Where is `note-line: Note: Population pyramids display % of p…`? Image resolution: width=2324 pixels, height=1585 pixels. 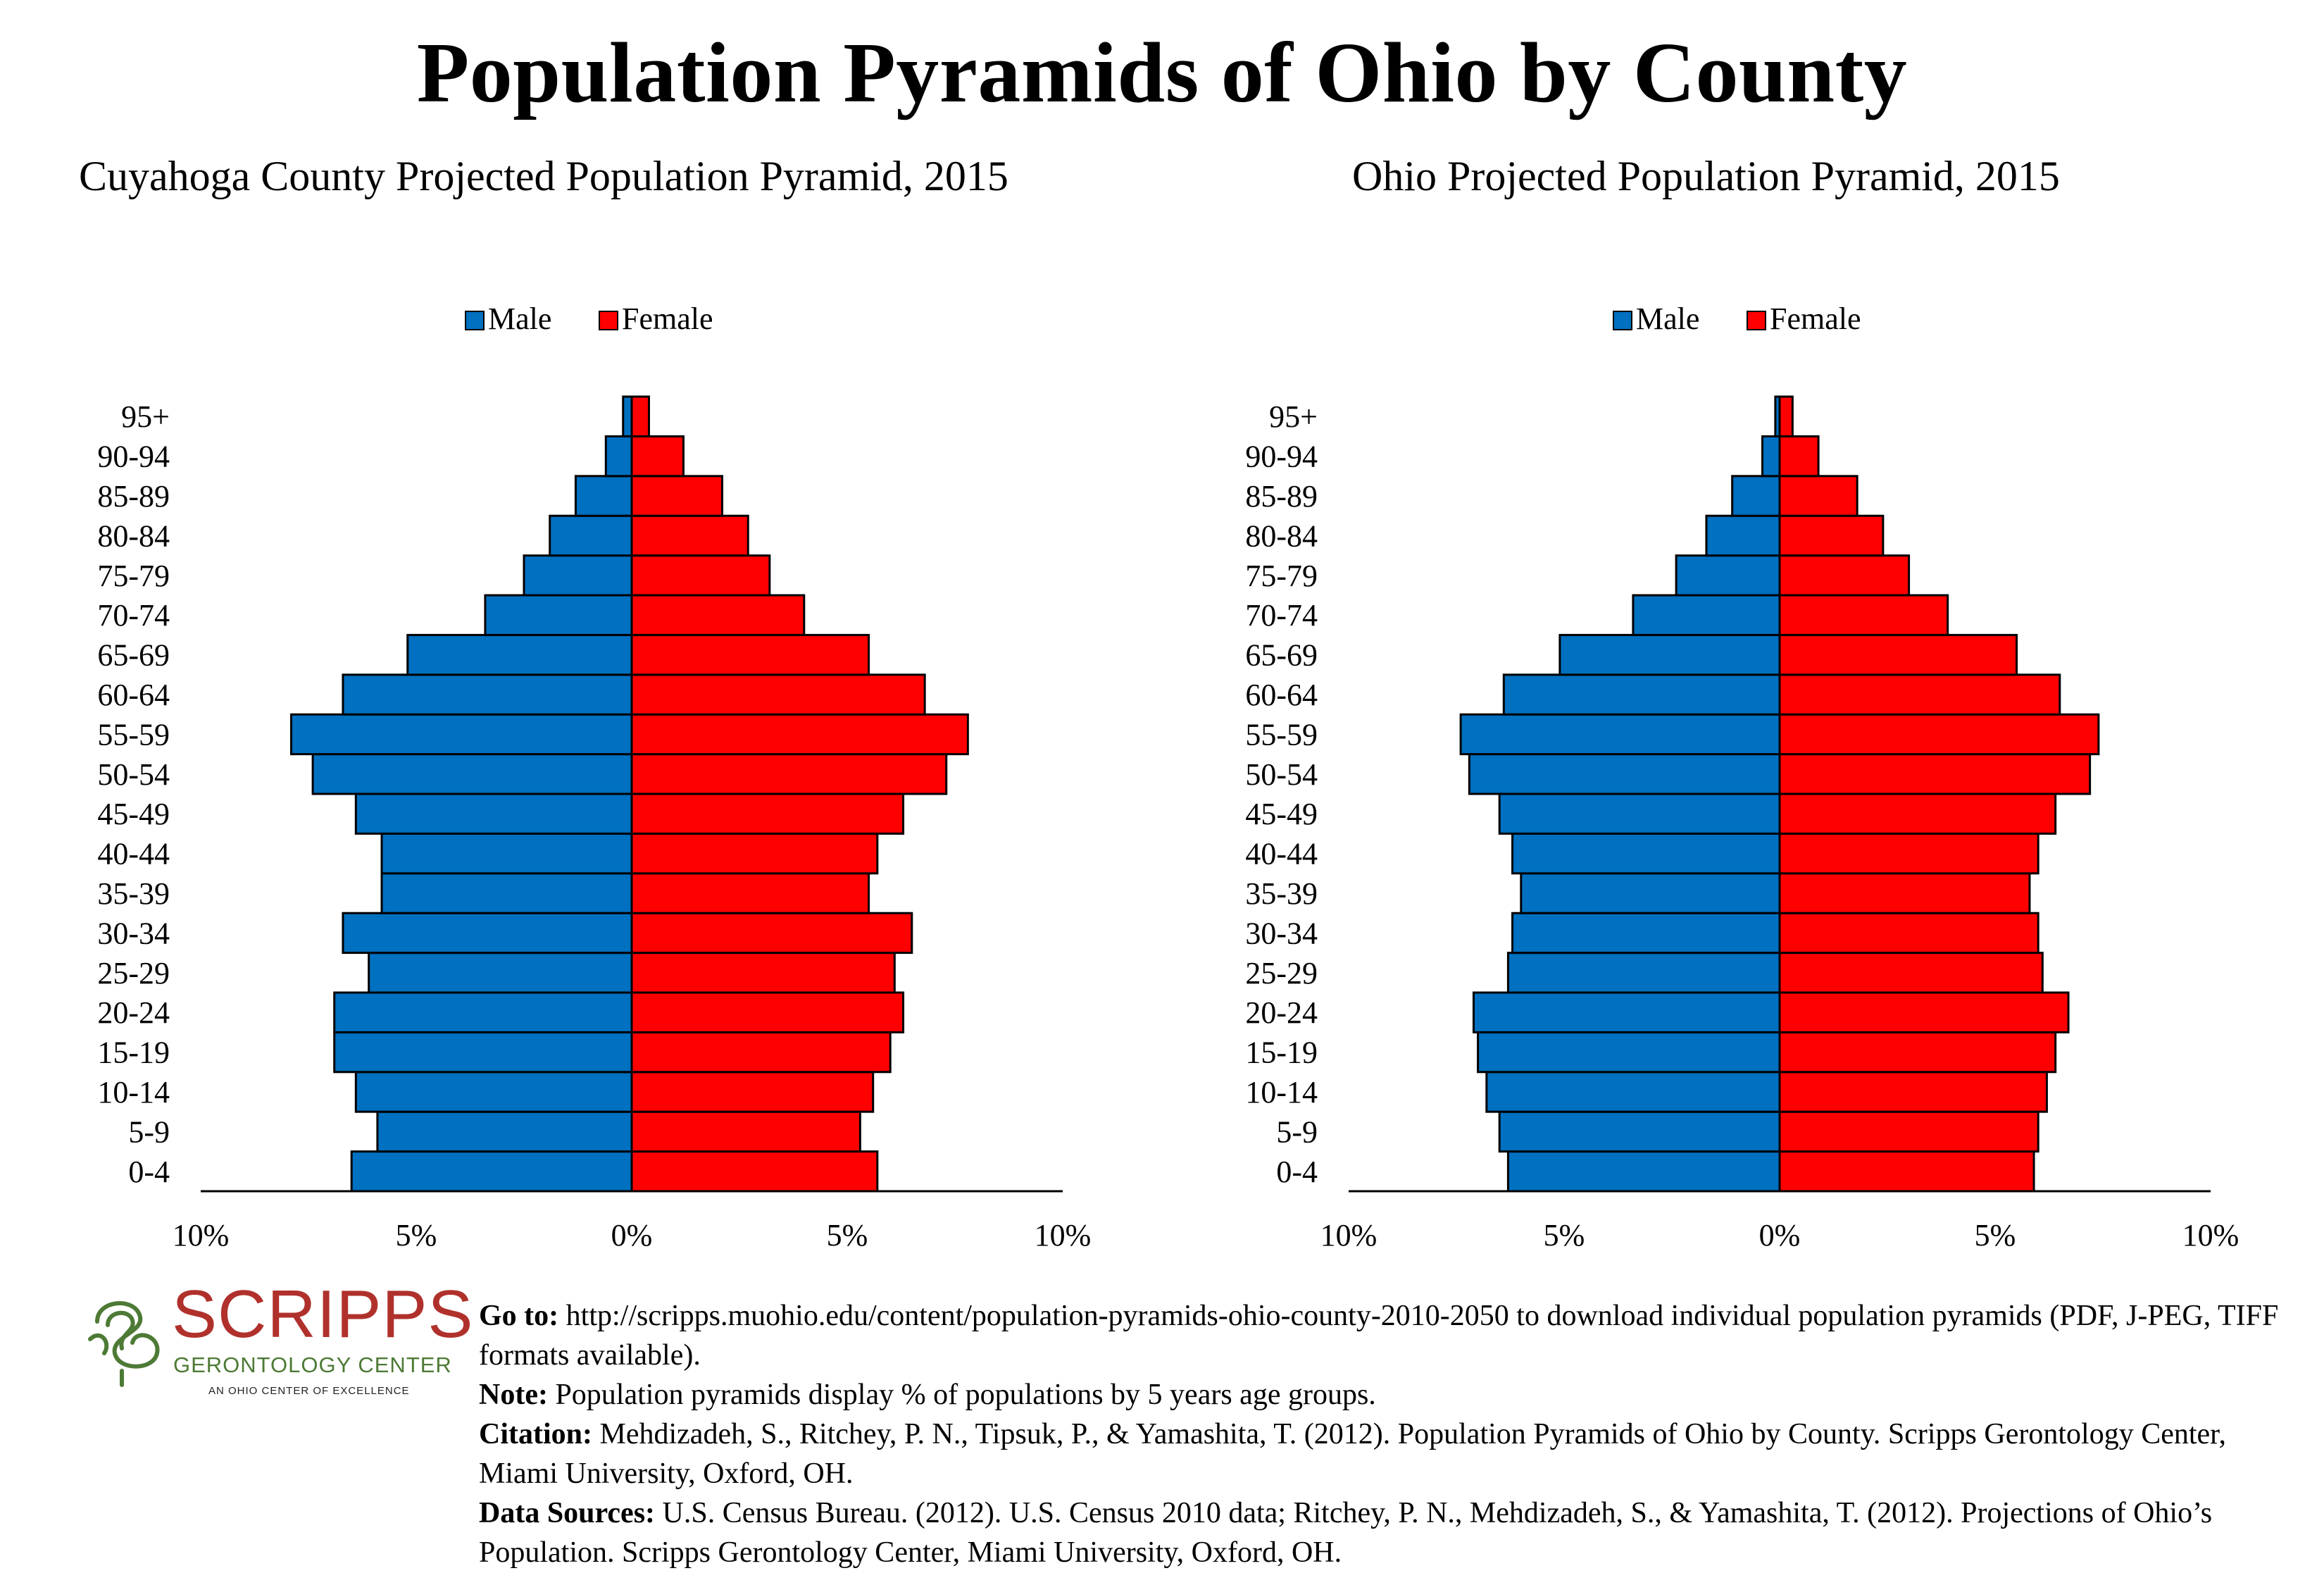 note-line: Note: Population pyramids display % of p… is located at coordinates (927, 1395).